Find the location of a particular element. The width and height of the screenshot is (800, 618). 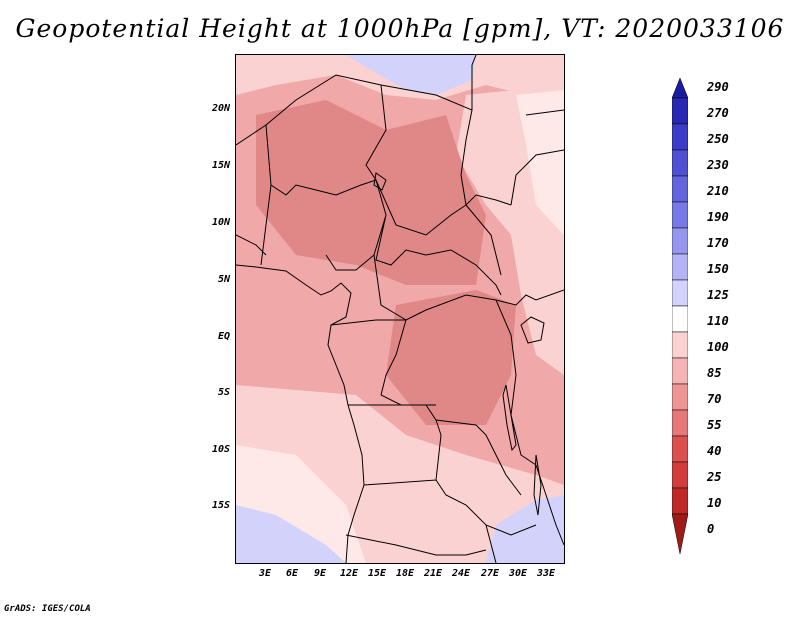

colorbar-label: 210 is located at coordinates (718, 191).